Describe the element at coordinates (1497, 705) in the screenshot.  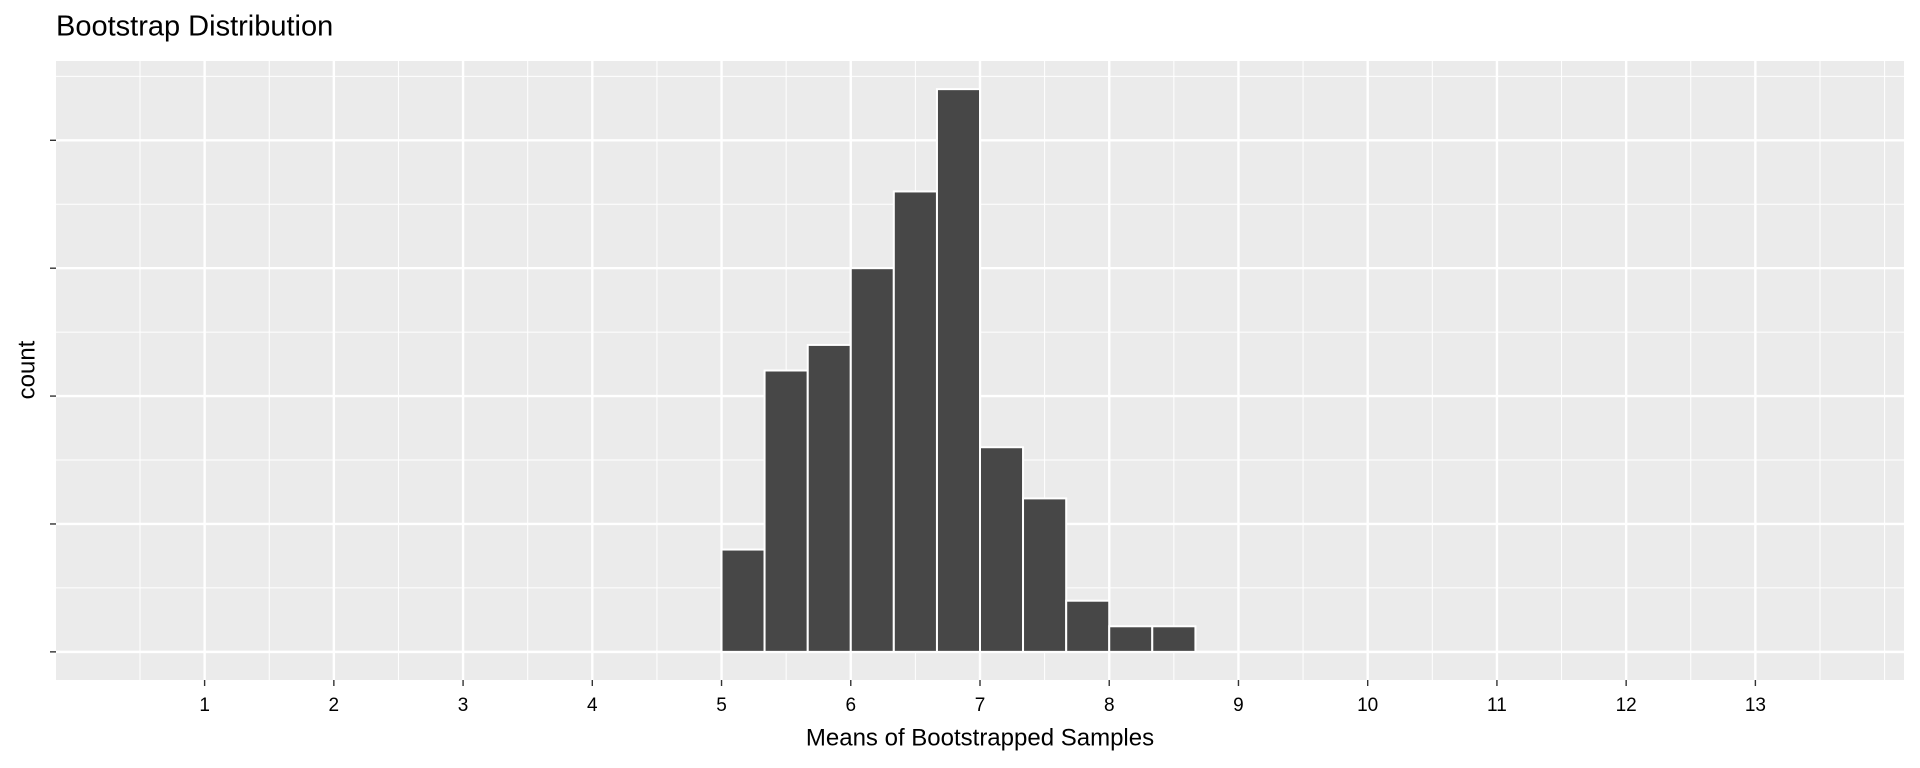
I see `x-tick-label: 11` at that location.